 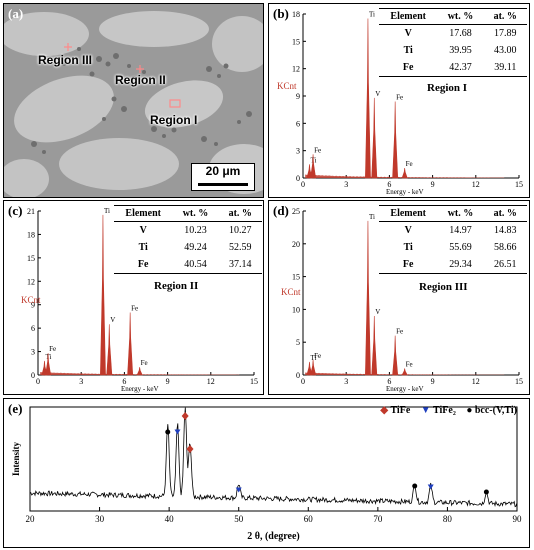 What do you see at coordinates (476, 184) in the screenshot?
I see `x-tick-label: 12` at bounding box center [476, 184].